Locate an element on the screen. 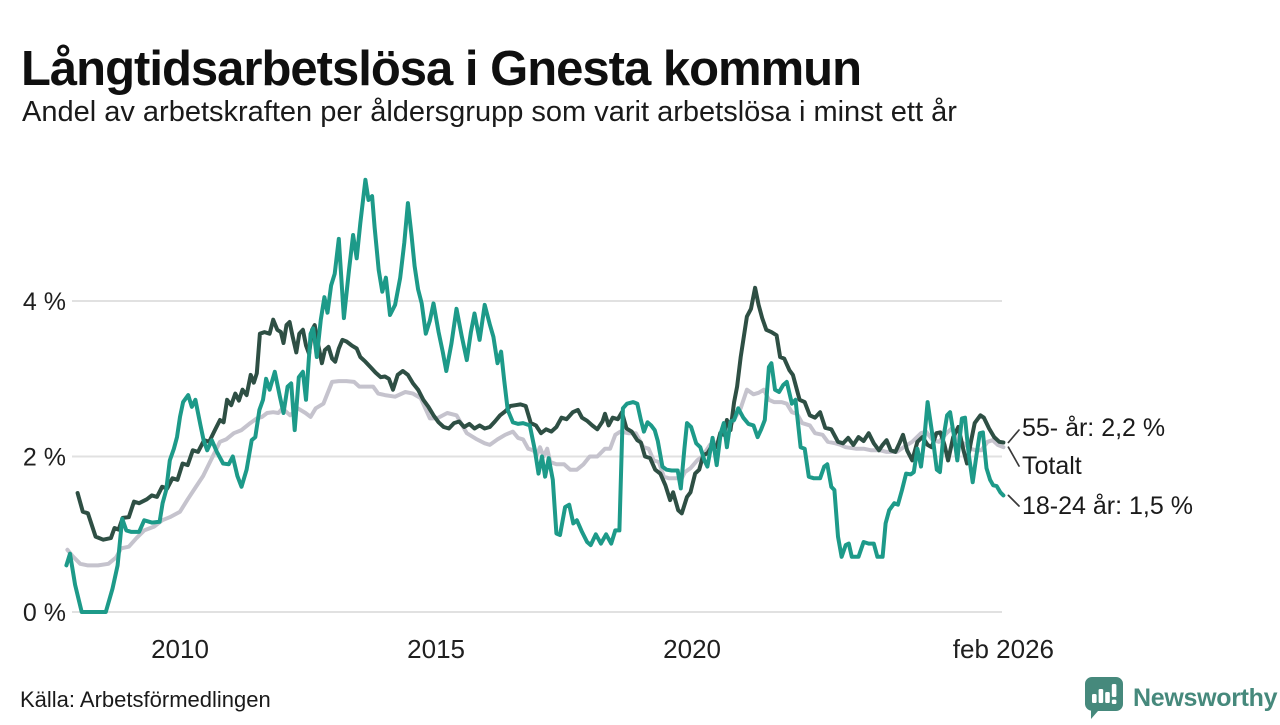  x-tick-label: 2020 is located at coordinates (692, 649).